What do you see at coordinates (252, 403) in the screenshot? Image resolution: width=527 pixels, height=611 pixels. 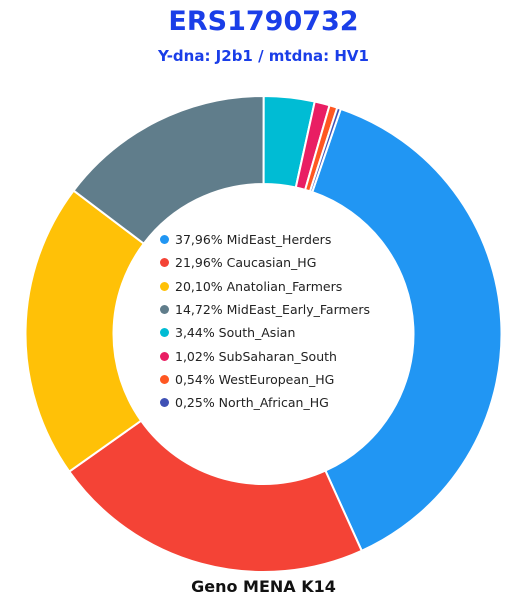 I see `legend-label: 0,25% North_African_HG` at bounding box center [252, 403].